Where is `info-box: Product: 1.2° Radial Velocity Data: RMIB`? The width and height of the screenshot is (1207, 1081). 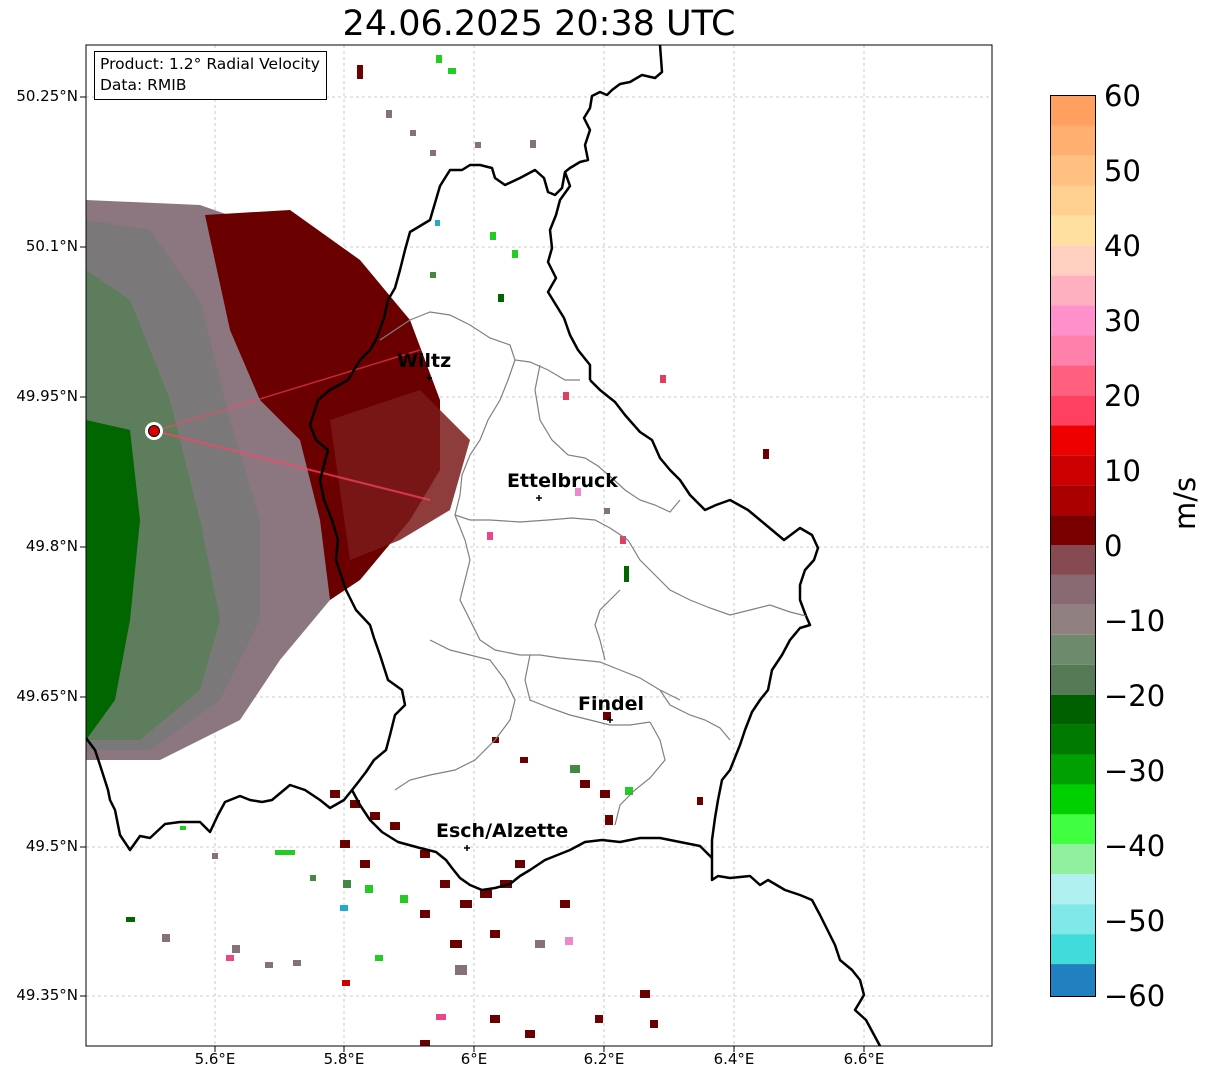 info-box: Product: 1.2° Radial Velocity Data: RMIB is located at coordinates (210, 75).